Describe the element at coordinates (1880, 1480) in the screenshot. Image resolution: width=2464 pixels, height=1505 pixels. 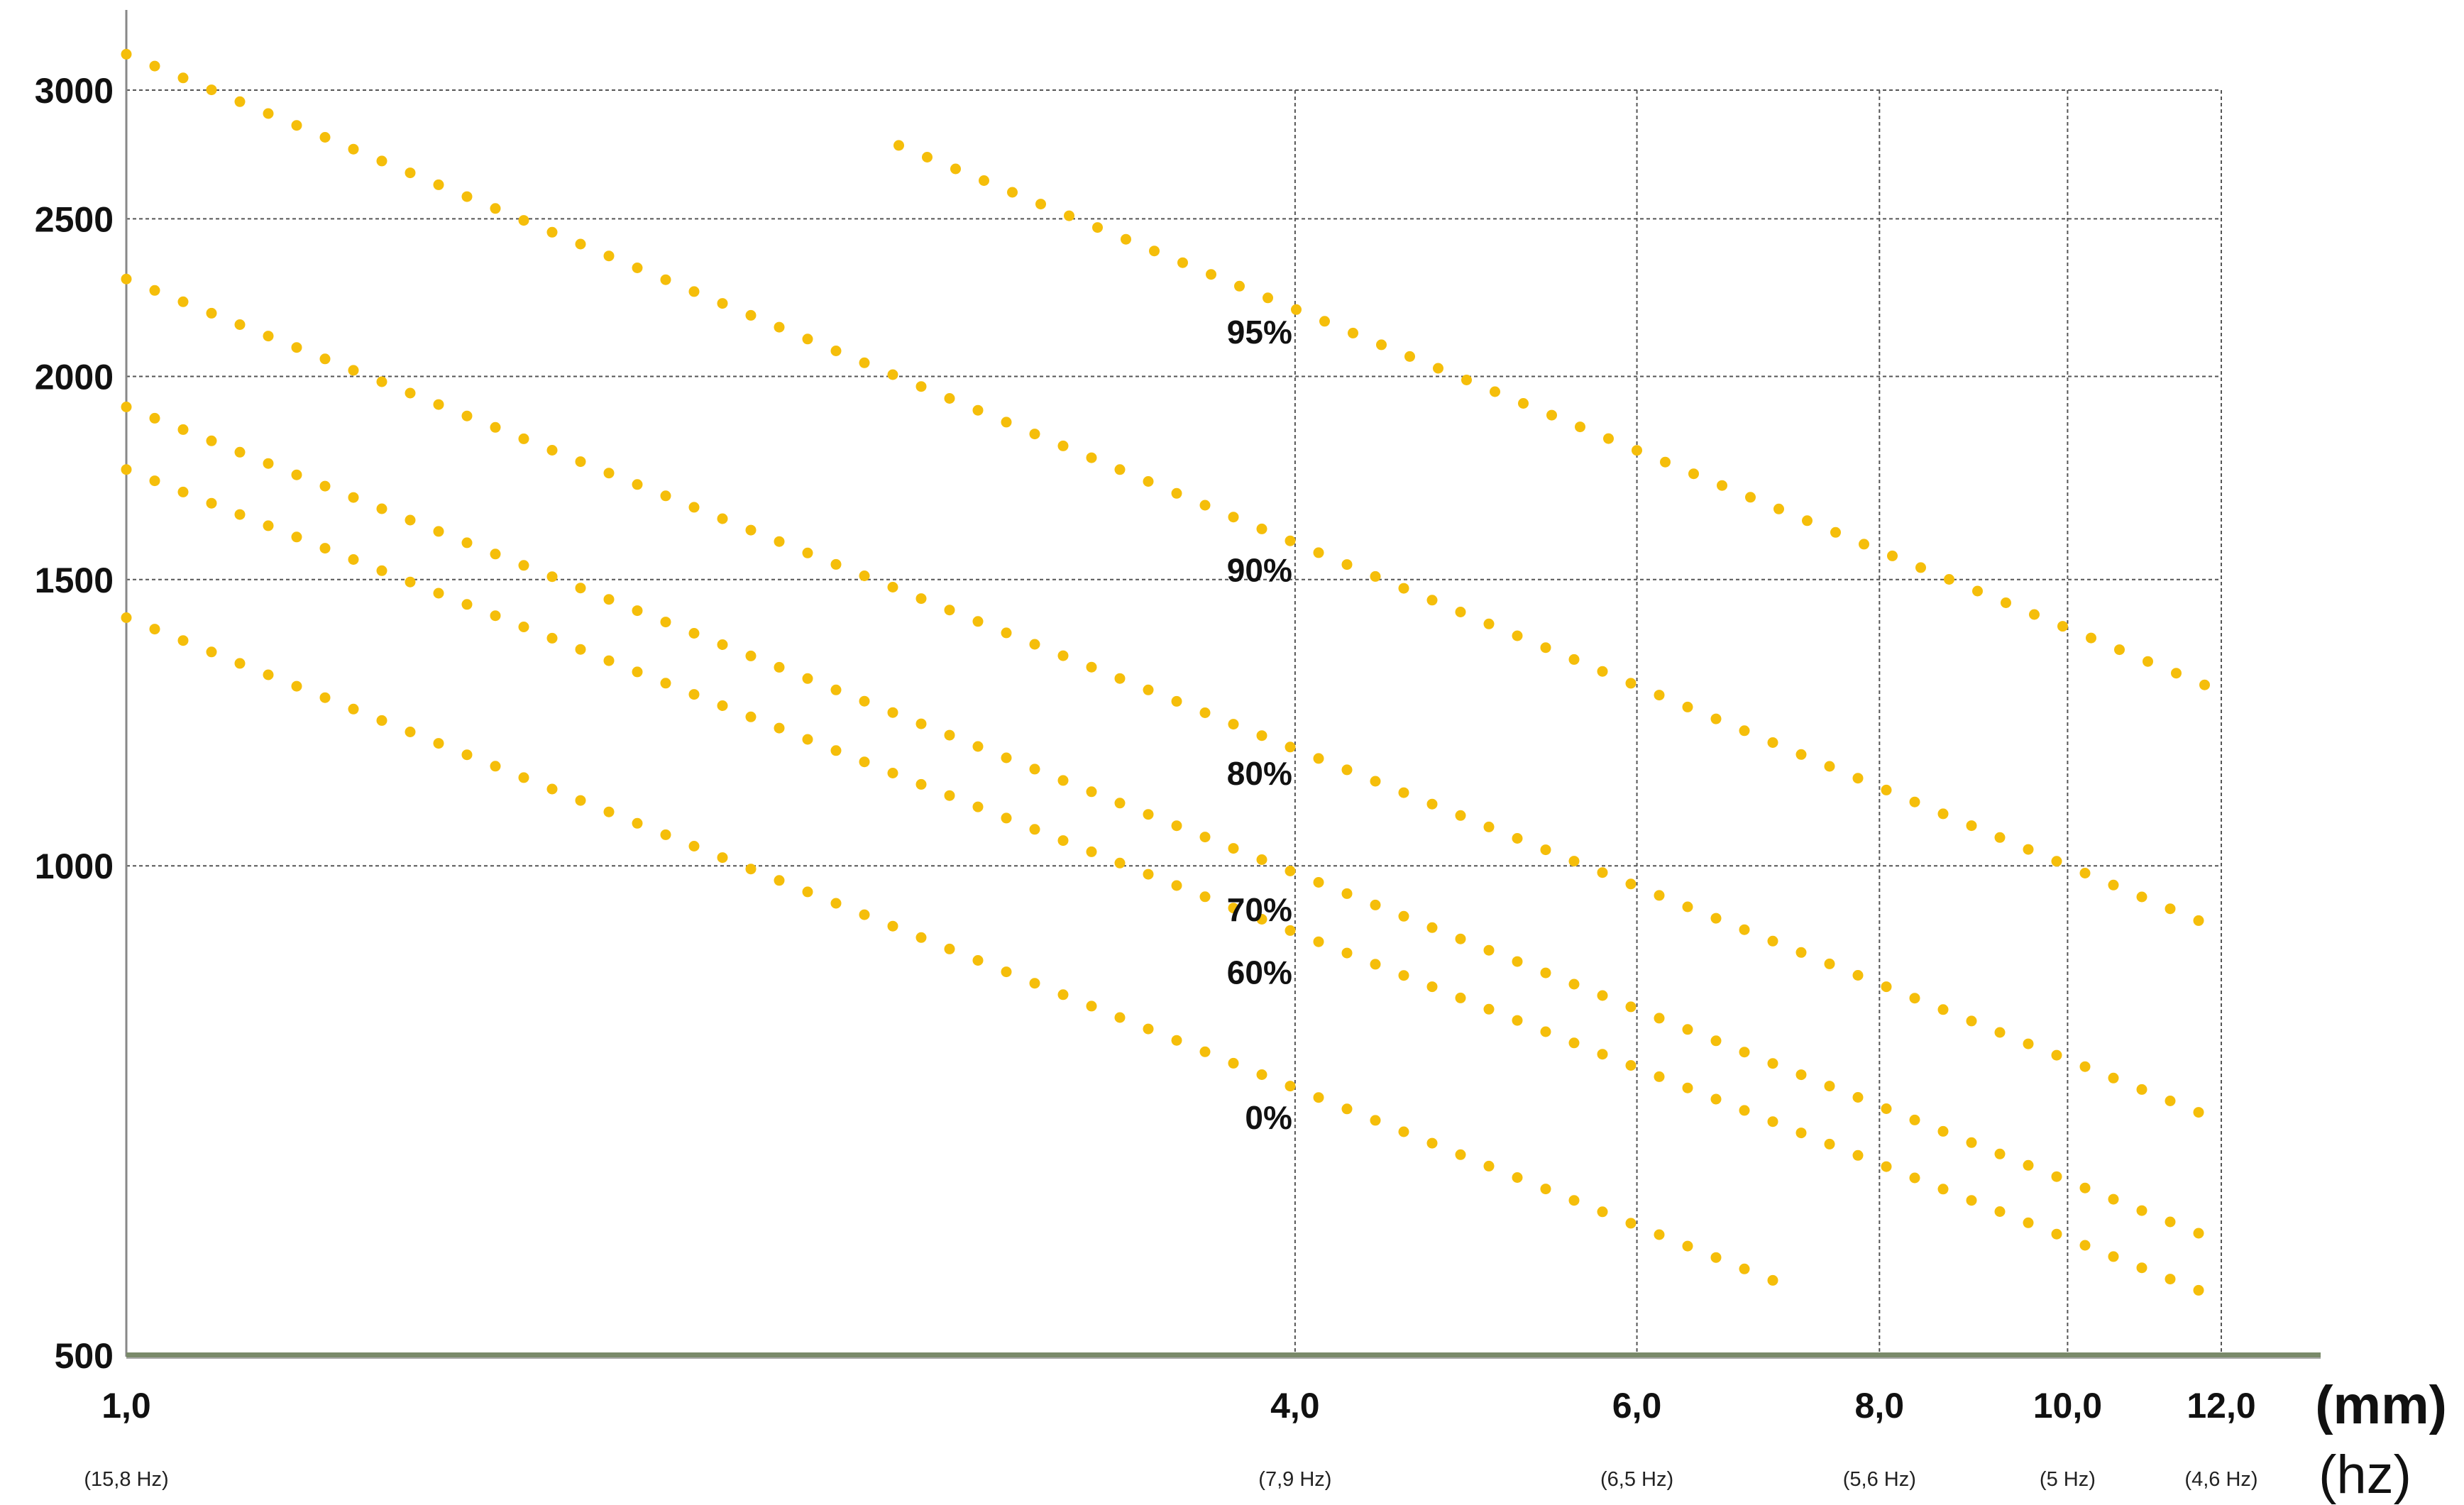
I see `x-tick-sublabel: (5,6 Hz)` at that location.